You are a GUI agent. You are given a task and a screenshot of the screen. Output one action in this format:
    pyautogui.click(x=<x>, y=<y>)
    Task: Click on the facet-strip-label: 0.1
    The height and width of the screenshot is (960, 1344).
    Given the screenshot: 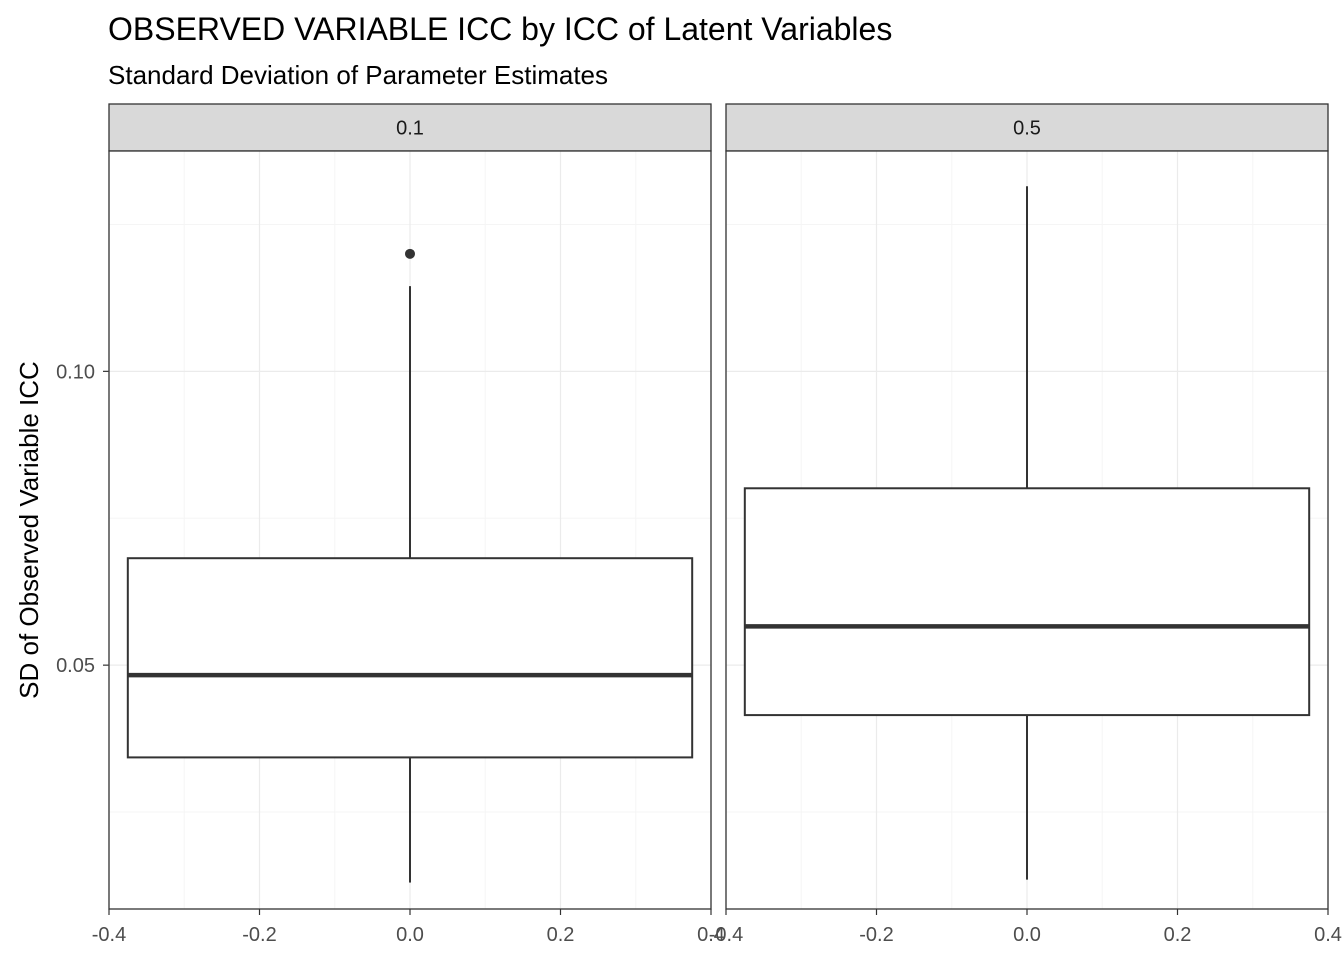 What is the action you would take?
    pyautogui.click(x=410, y=129)
    